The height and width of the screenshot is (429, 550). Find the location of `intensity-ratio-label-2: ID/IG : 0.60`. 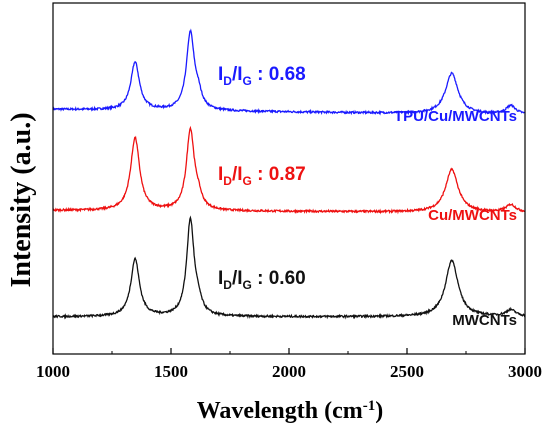

intensity-ratio-label-2: ID/IG : 0.60 is located at coordinates (262, 280).